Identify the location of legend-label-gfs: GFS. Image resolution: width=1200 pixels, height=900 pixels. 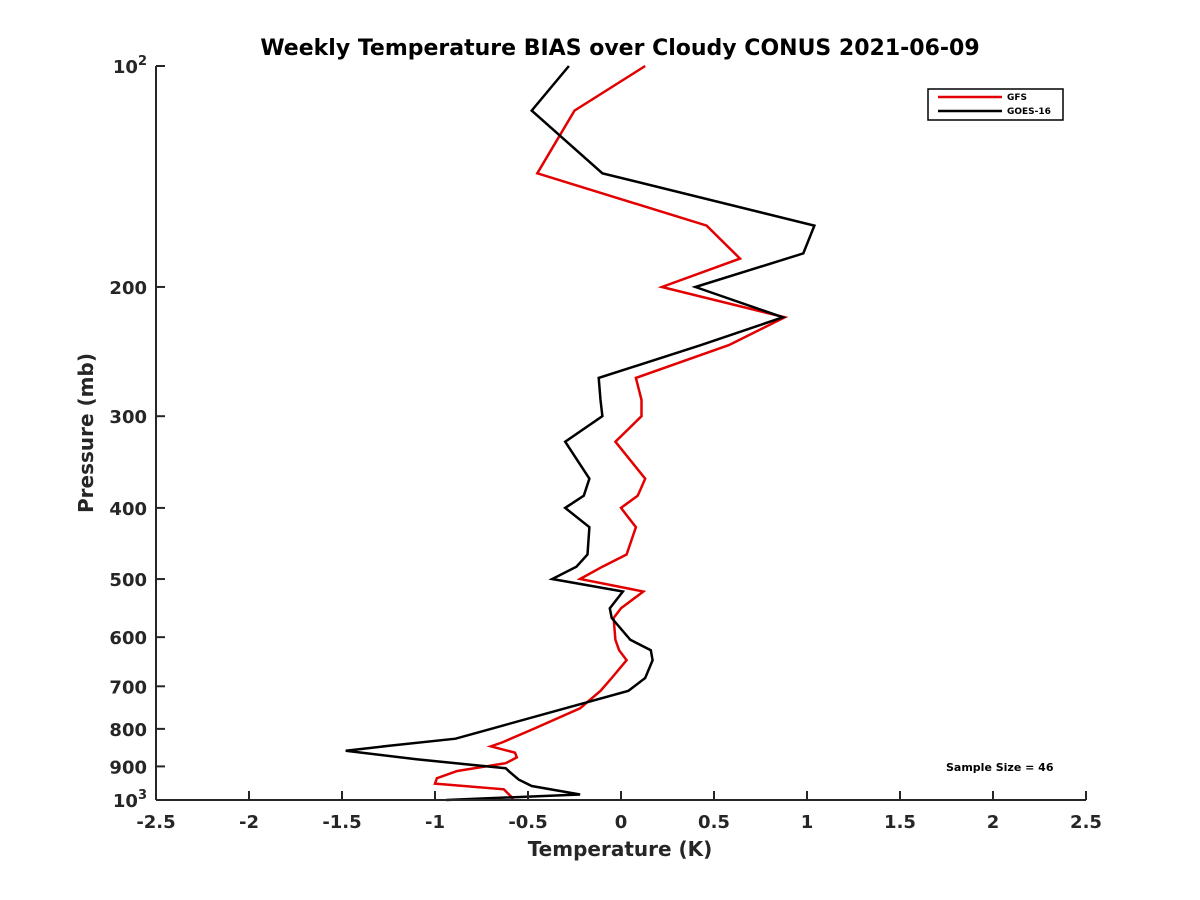
(1017, 98).